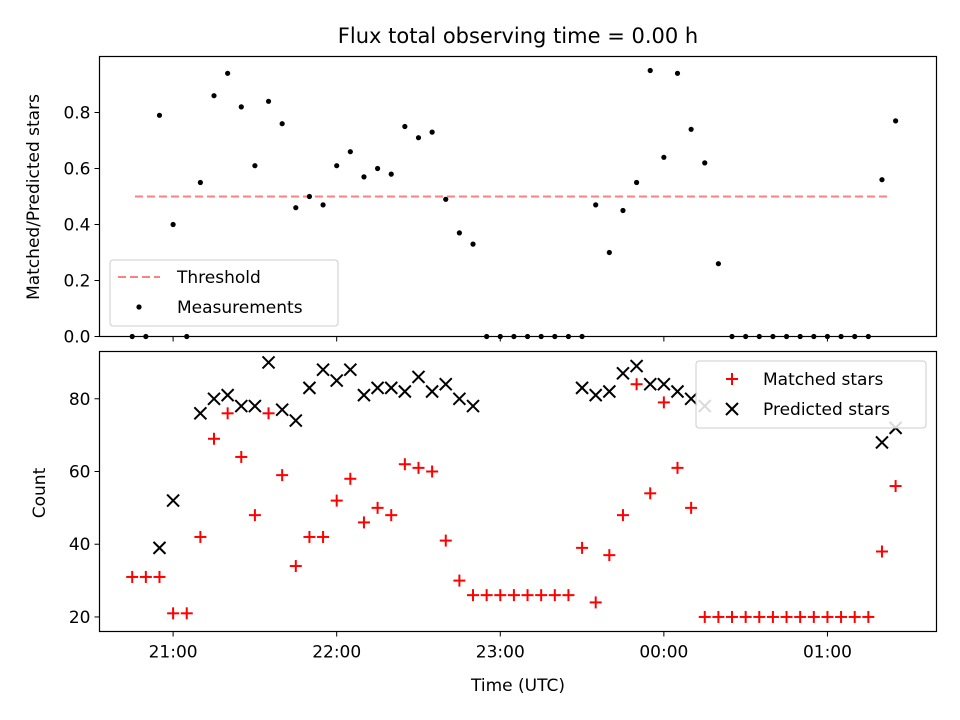 The width and height of the screenshot is (960, 720). What do you see at coordinates (663, 653) in the screenshot?
I see `count-x-tick-label: 00:00` at bounding box center [663, 653].